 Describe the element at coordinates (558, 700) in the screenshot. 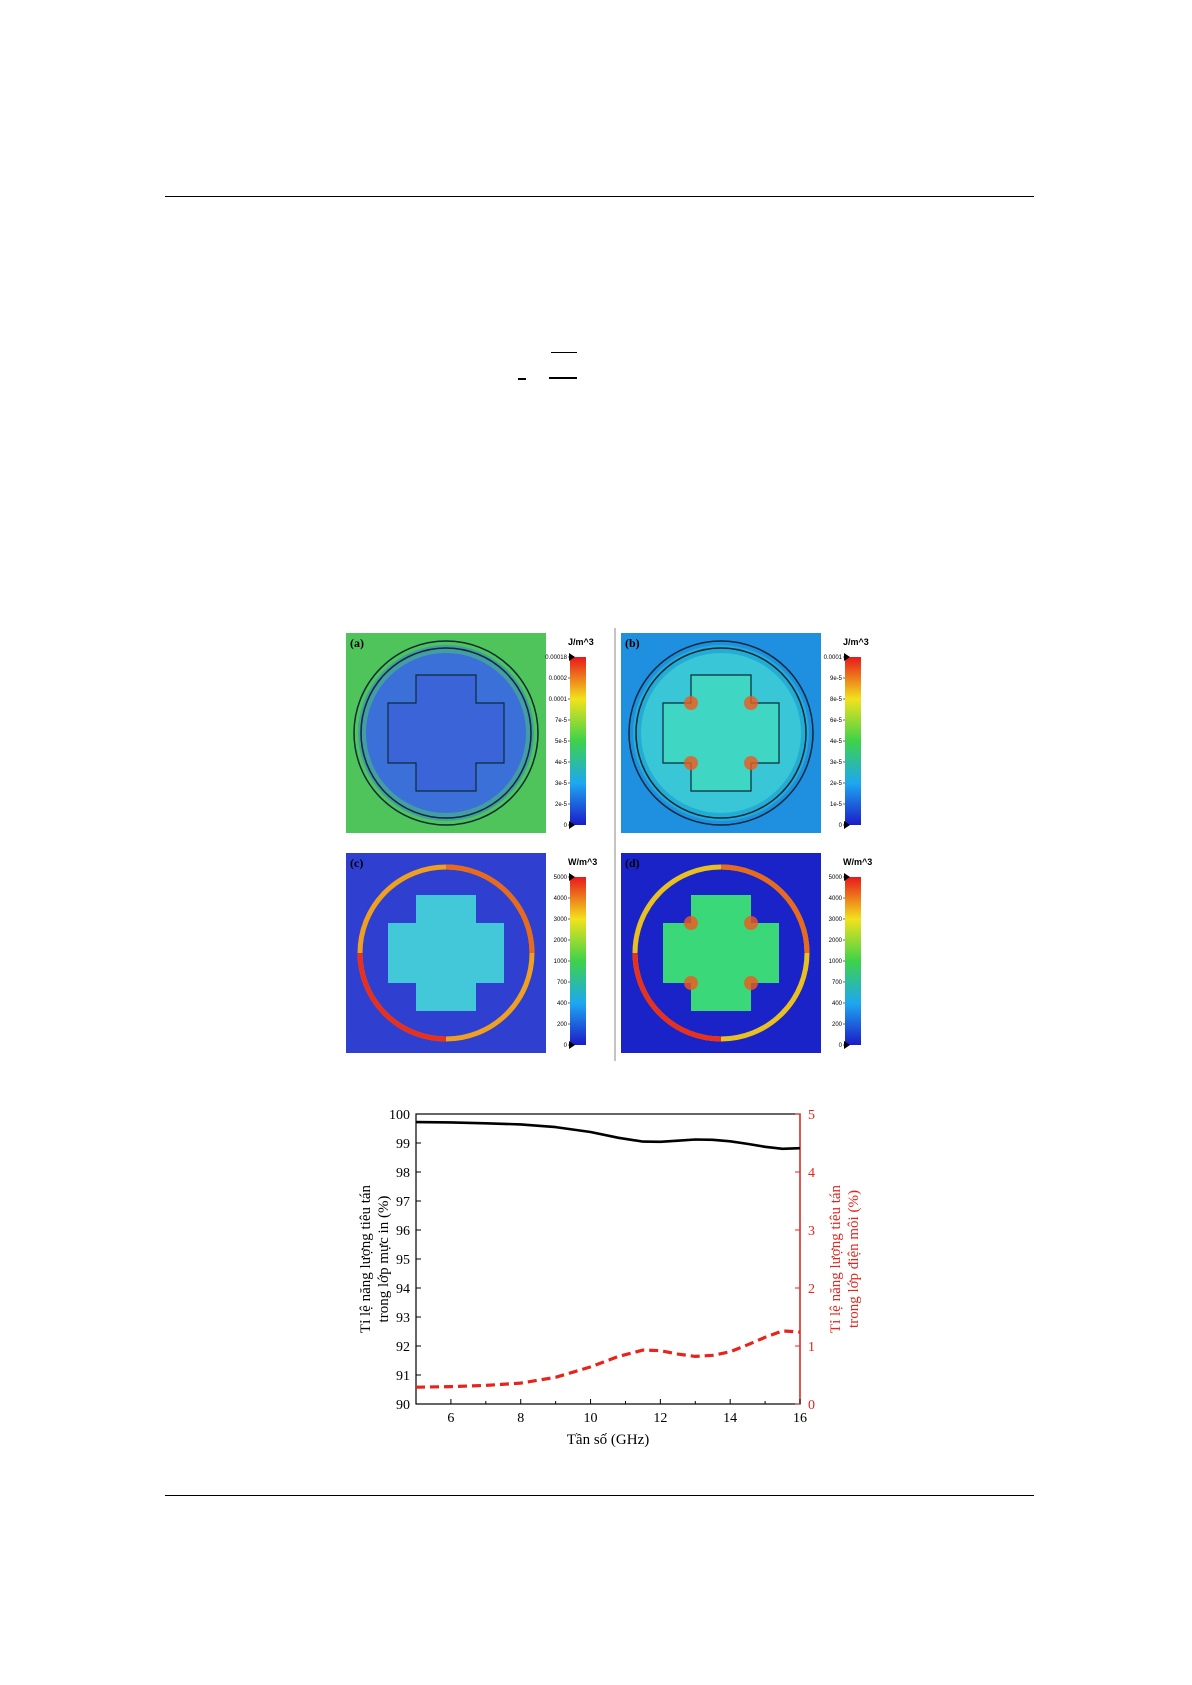

I see `colorbar-tick-label: 0.0001` at that location.